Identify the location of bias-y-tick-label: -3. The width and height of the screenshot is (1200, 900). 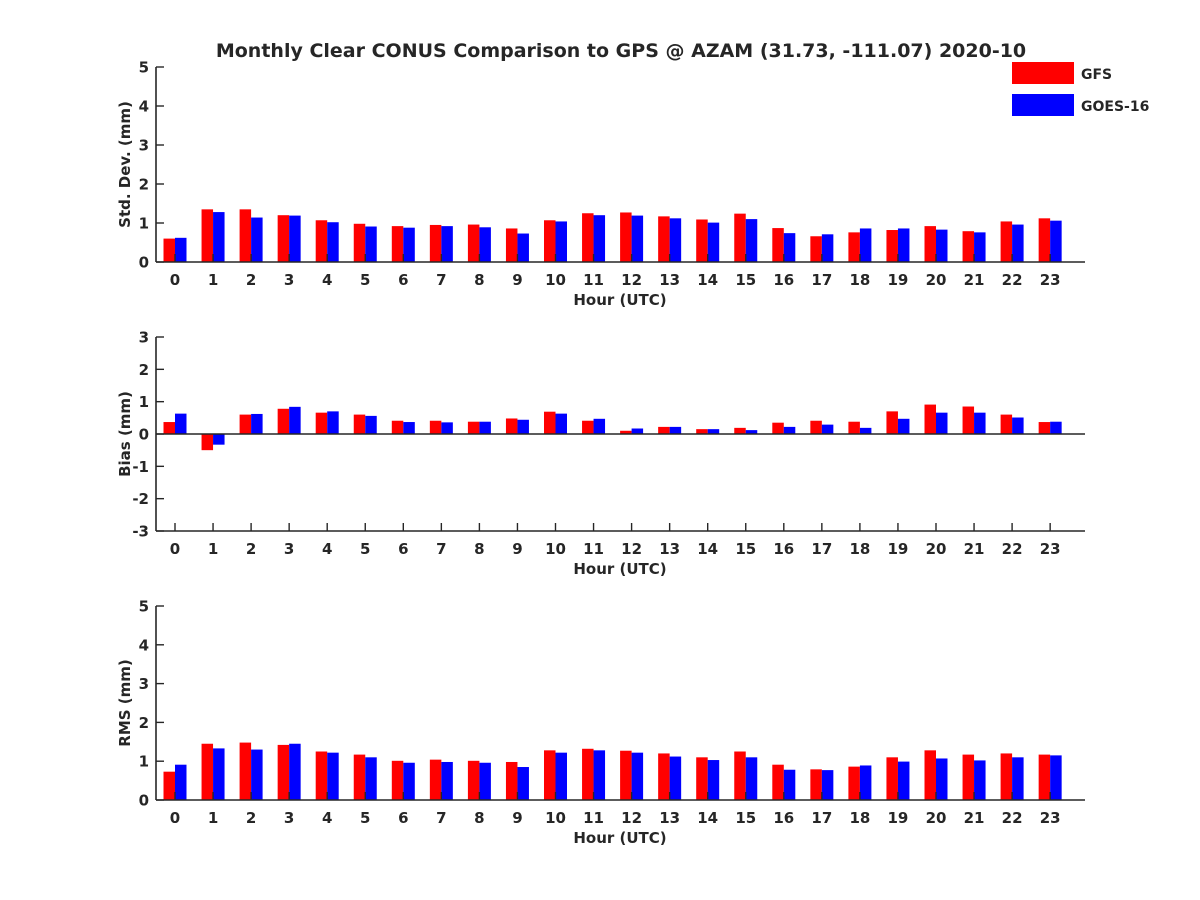
(140, 532).